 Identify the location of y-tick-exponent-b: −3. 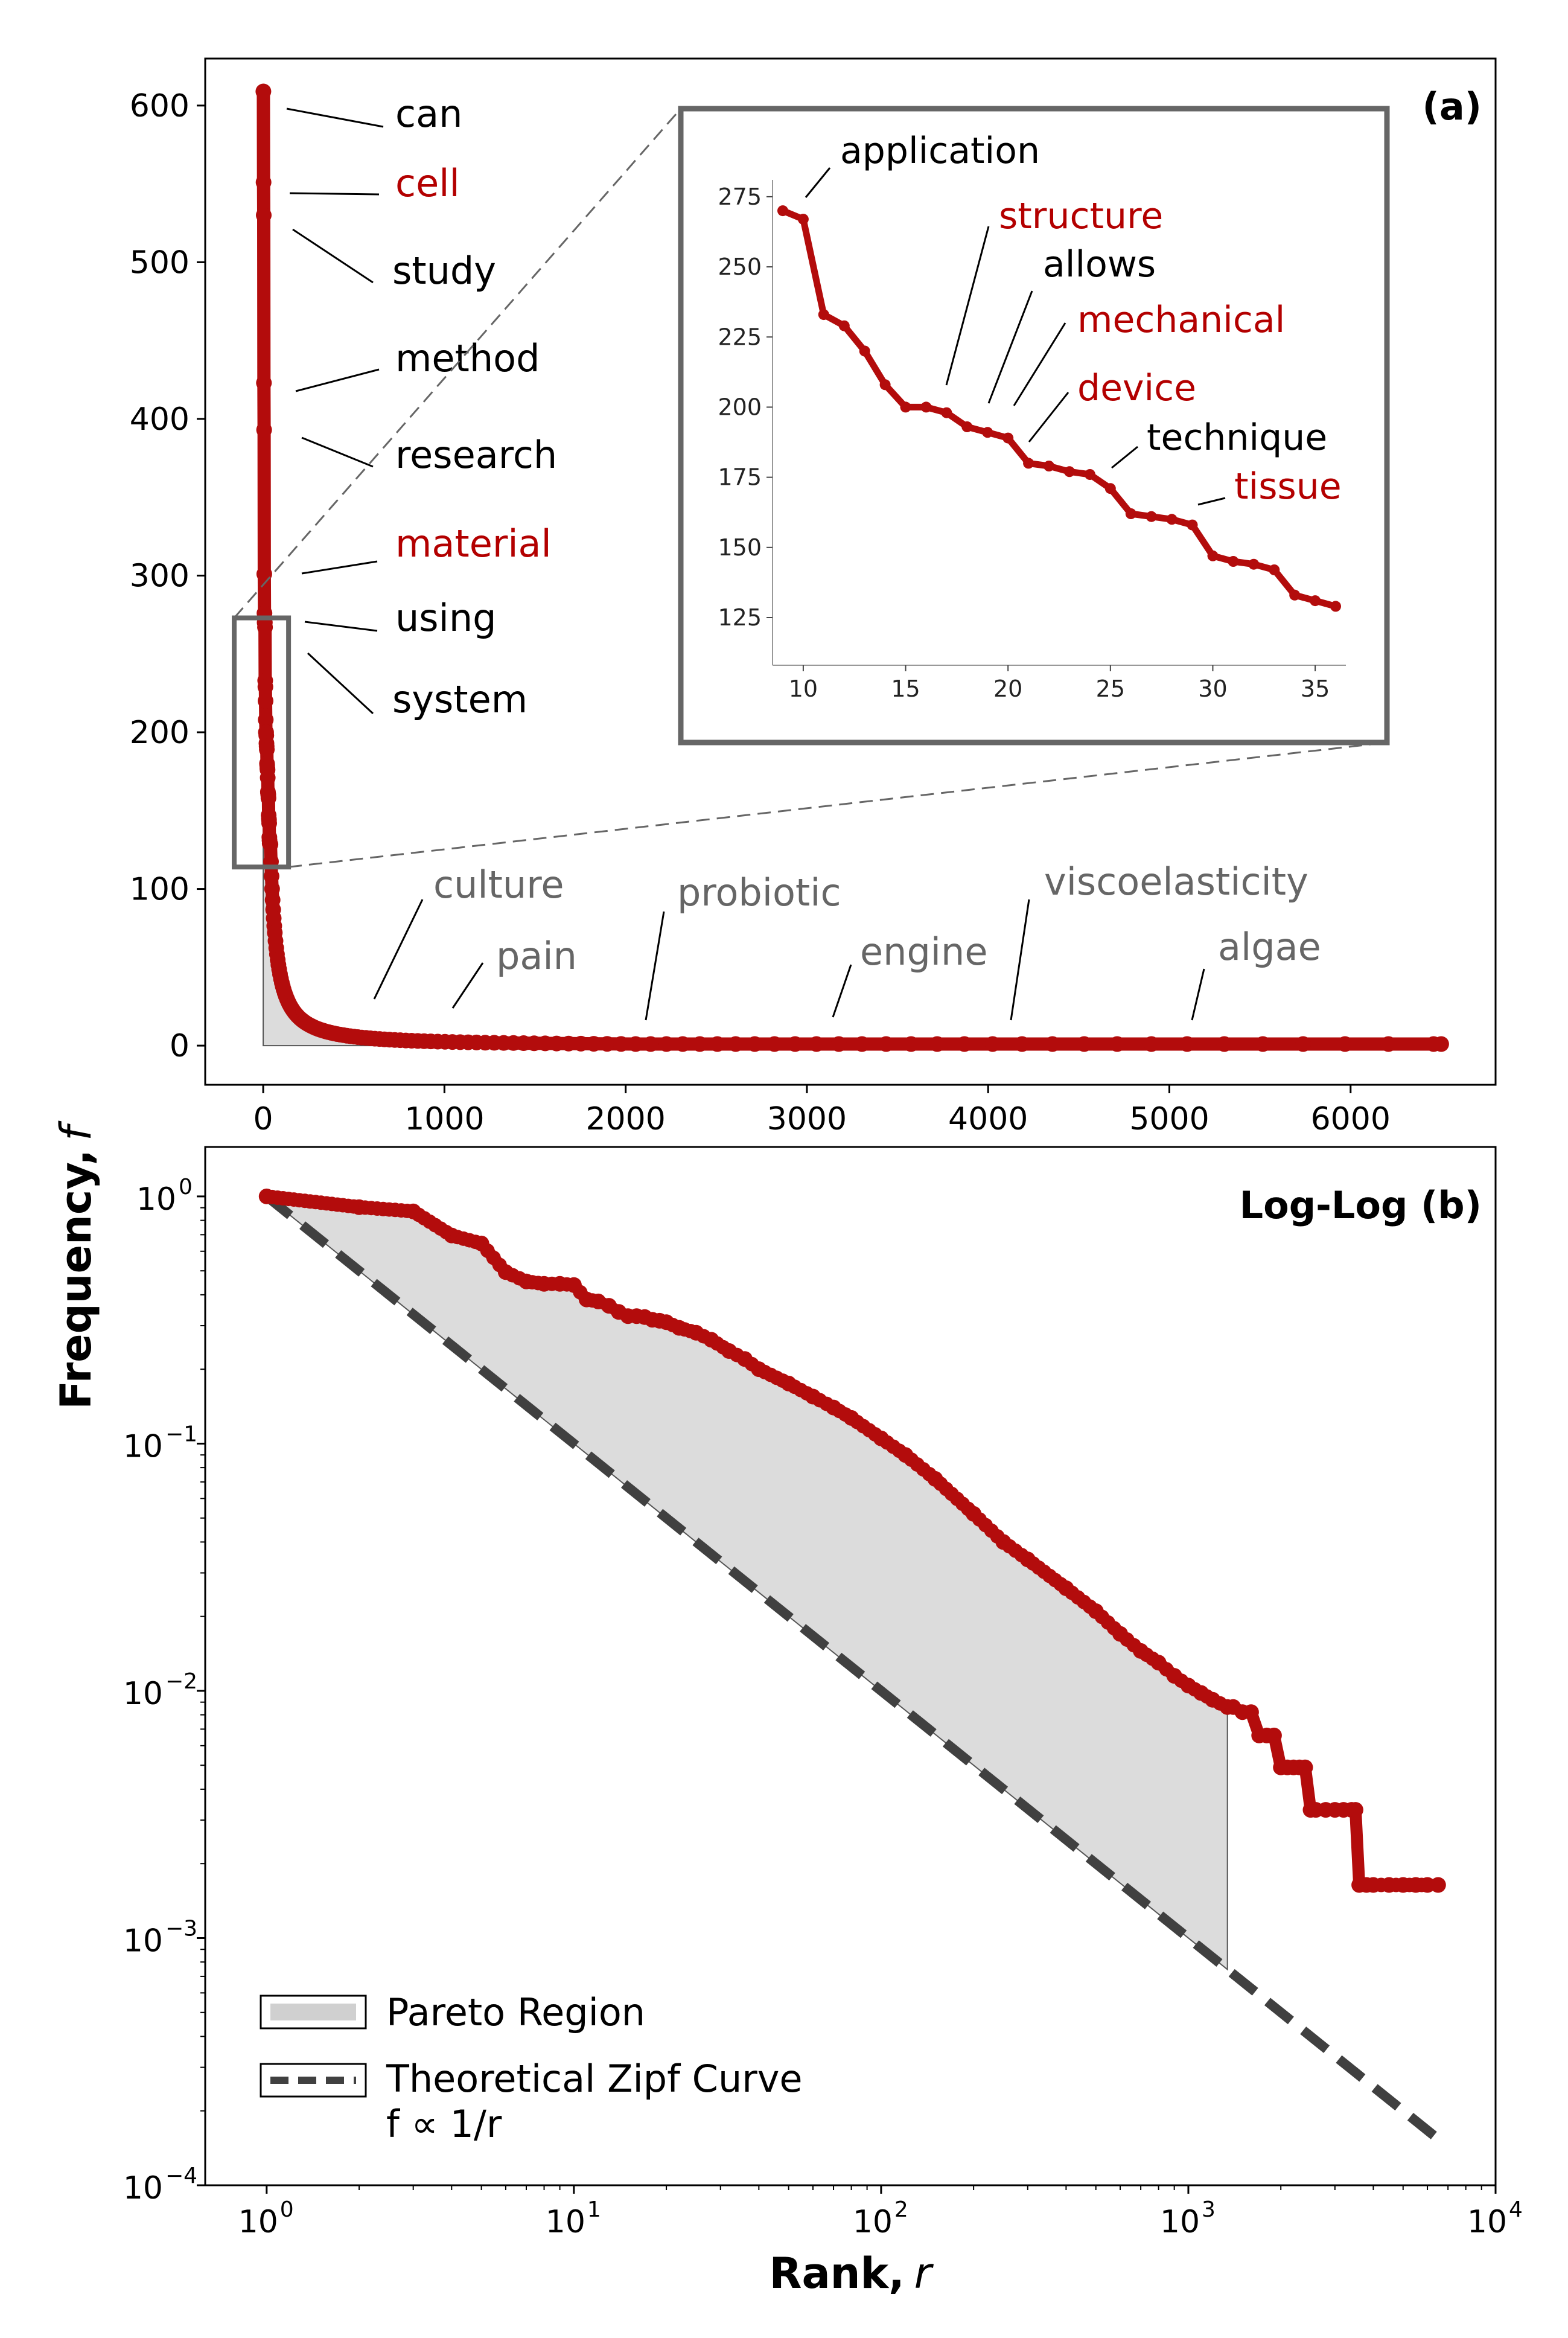
(181, 1928).